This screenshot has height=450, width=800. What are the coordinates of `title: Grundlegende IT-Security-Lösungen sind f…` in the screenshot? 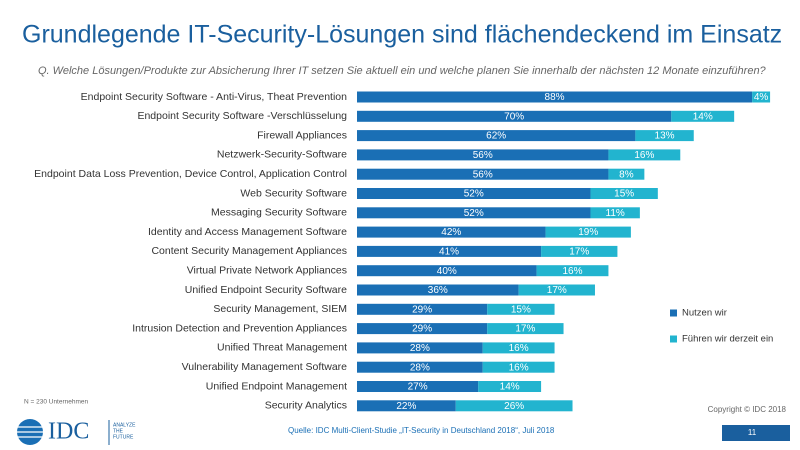 It's located at (402, 35).